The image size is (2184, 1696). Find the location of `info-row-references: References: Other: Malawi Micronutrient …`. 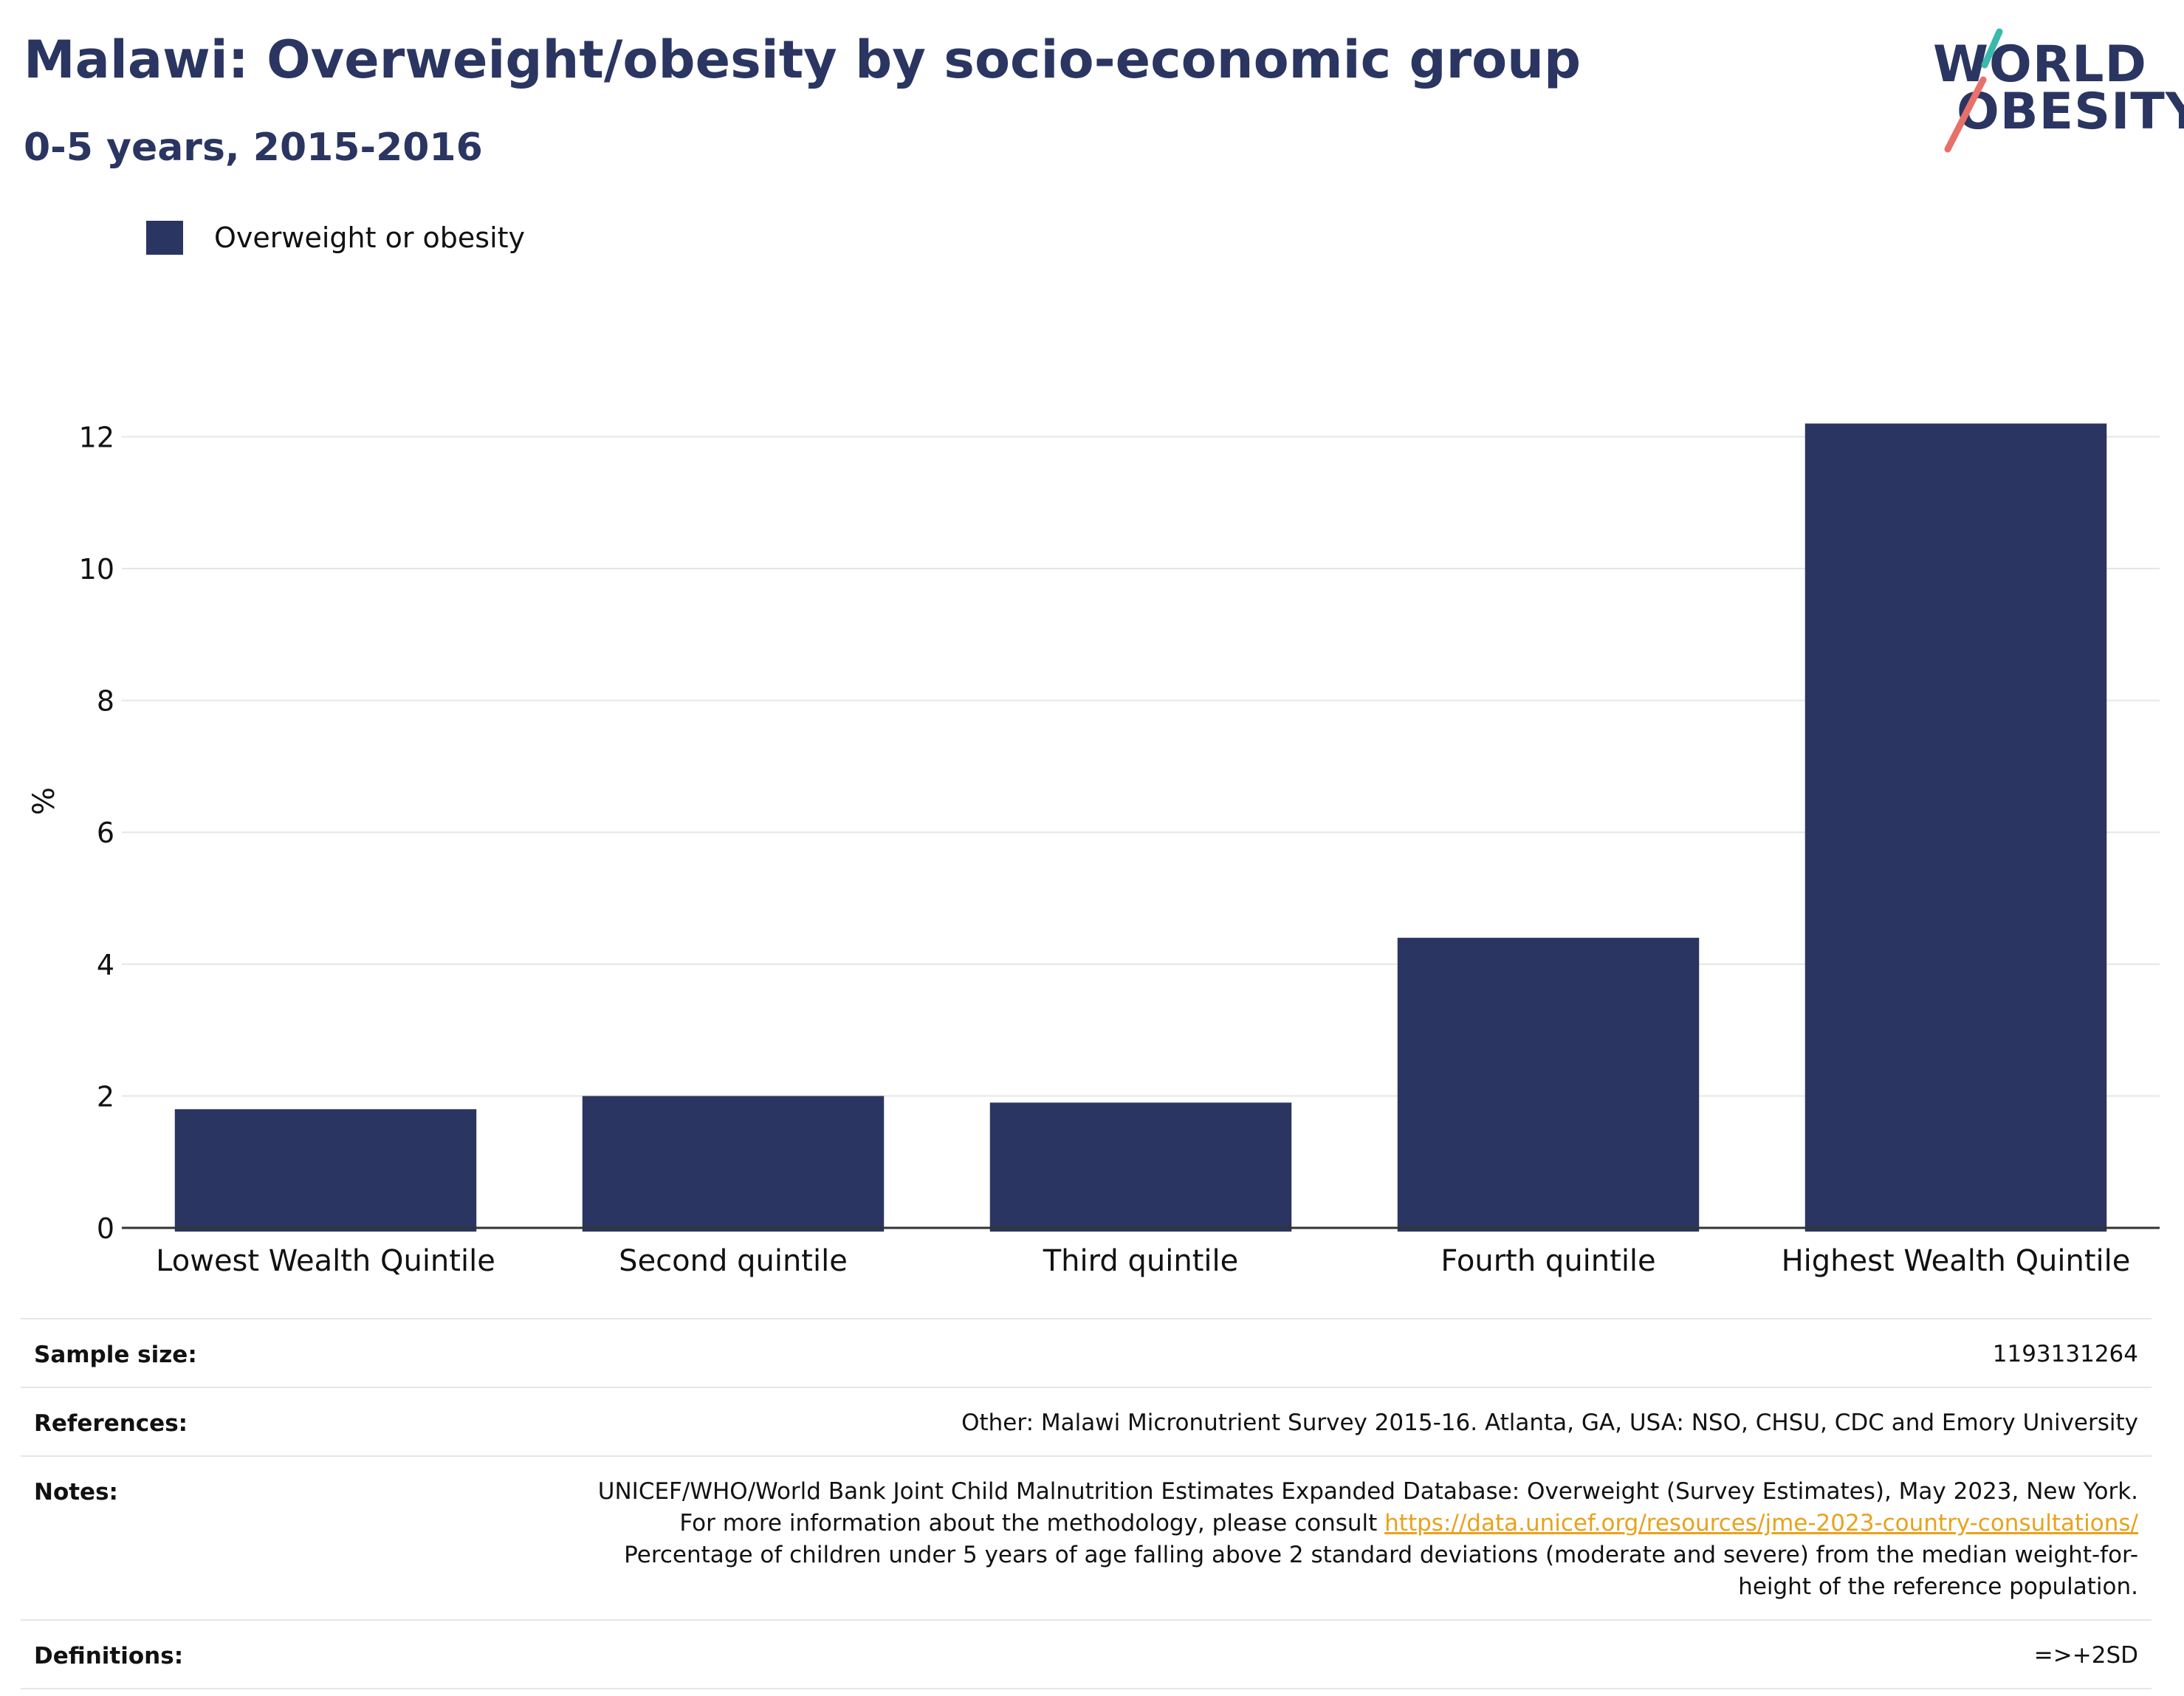

info-row-references: References: Other: Malawi Micronutrient … is located at coordinates (1087, 1421).